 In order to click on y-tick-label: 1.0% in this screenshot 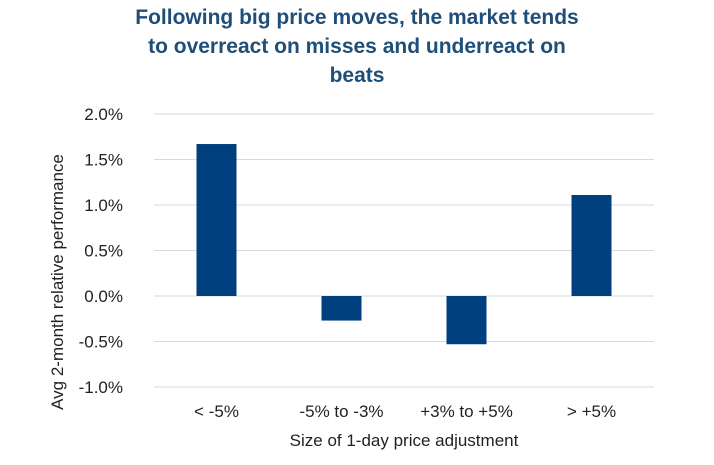, I will do `click(103, 205)`.